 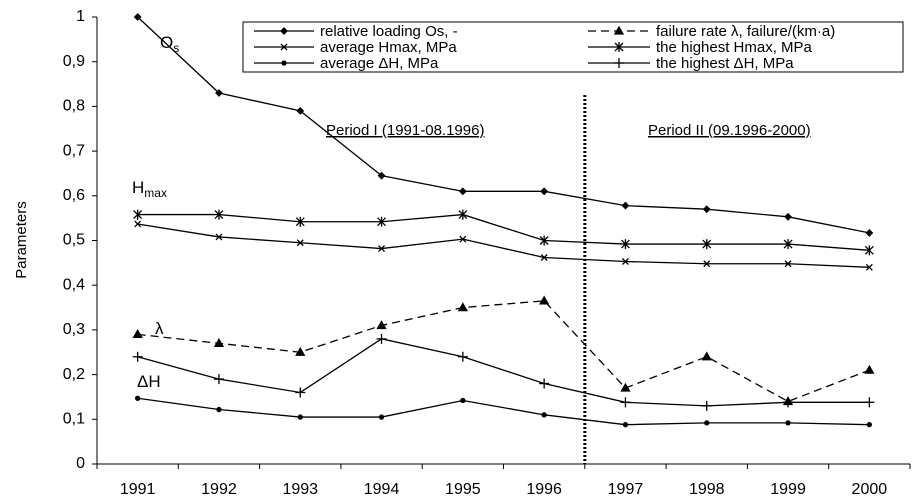 I want to click on annotation: λ, so click(x=159, y=328).